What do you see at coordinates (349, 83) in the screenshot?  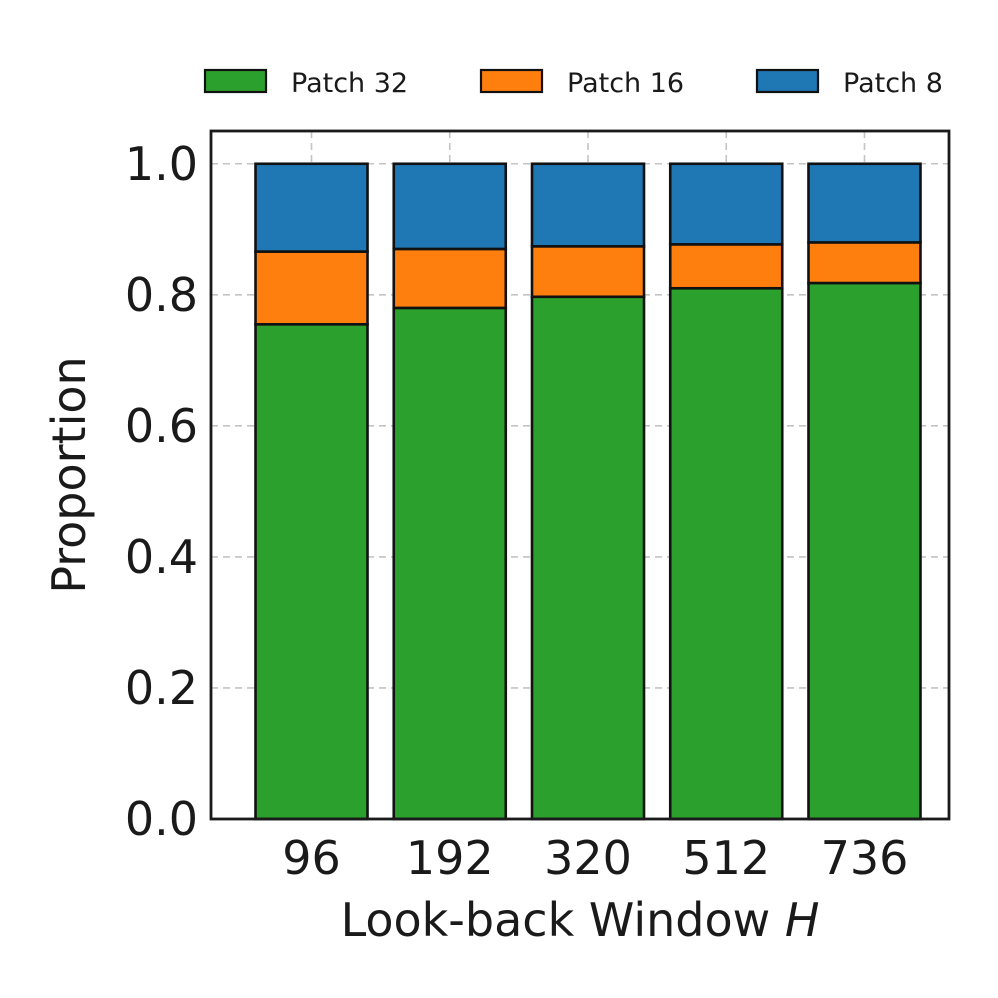 I see `legend-label-patch-32: Patch 32` at bounding box center [349, 83].